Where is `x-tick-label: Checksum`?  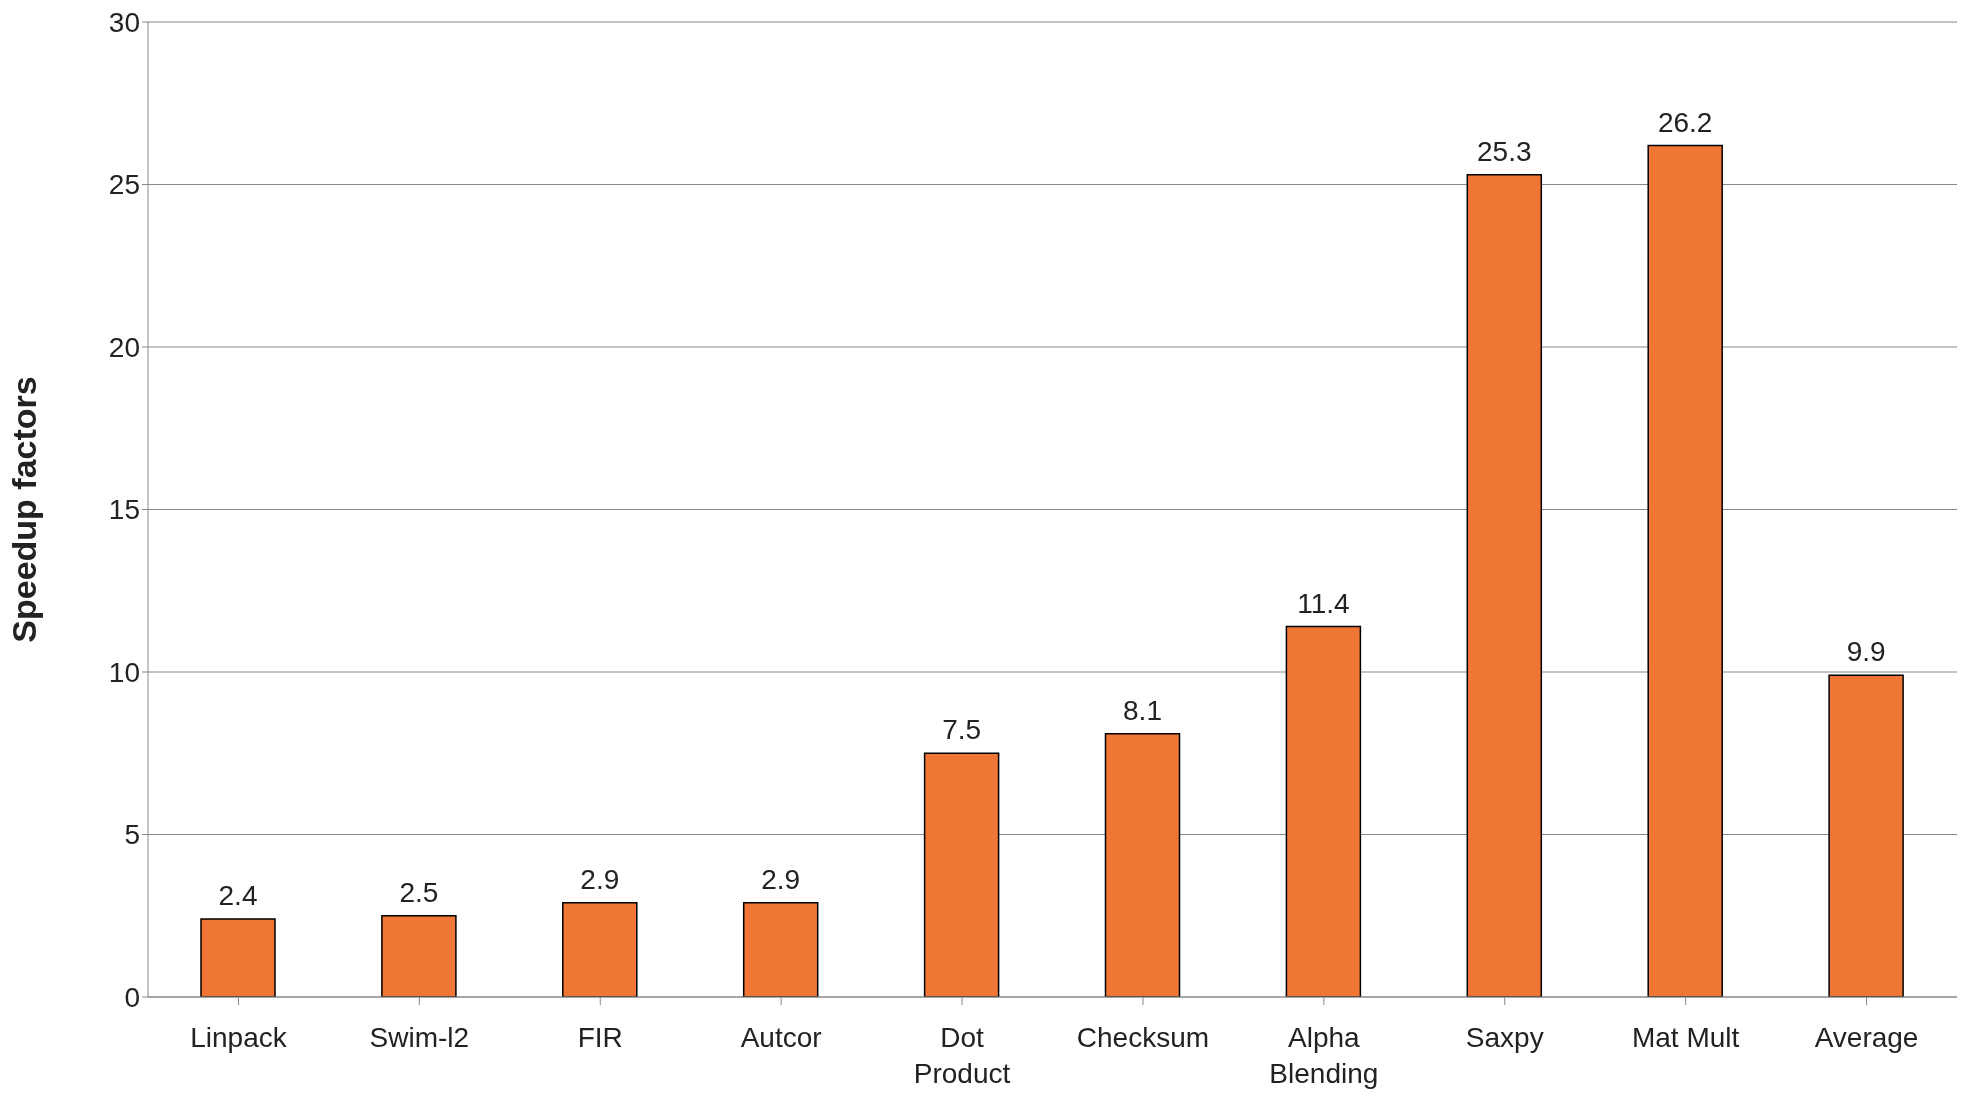 x-tick-label: Checksum is located at coordinates (1143, 1037).